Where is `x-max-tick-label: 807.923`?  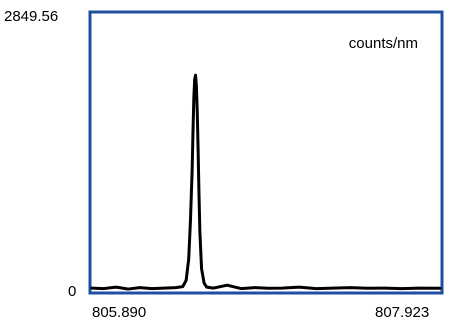
x-max-tick-label: 807.923 is located at coordinates (402, 312).